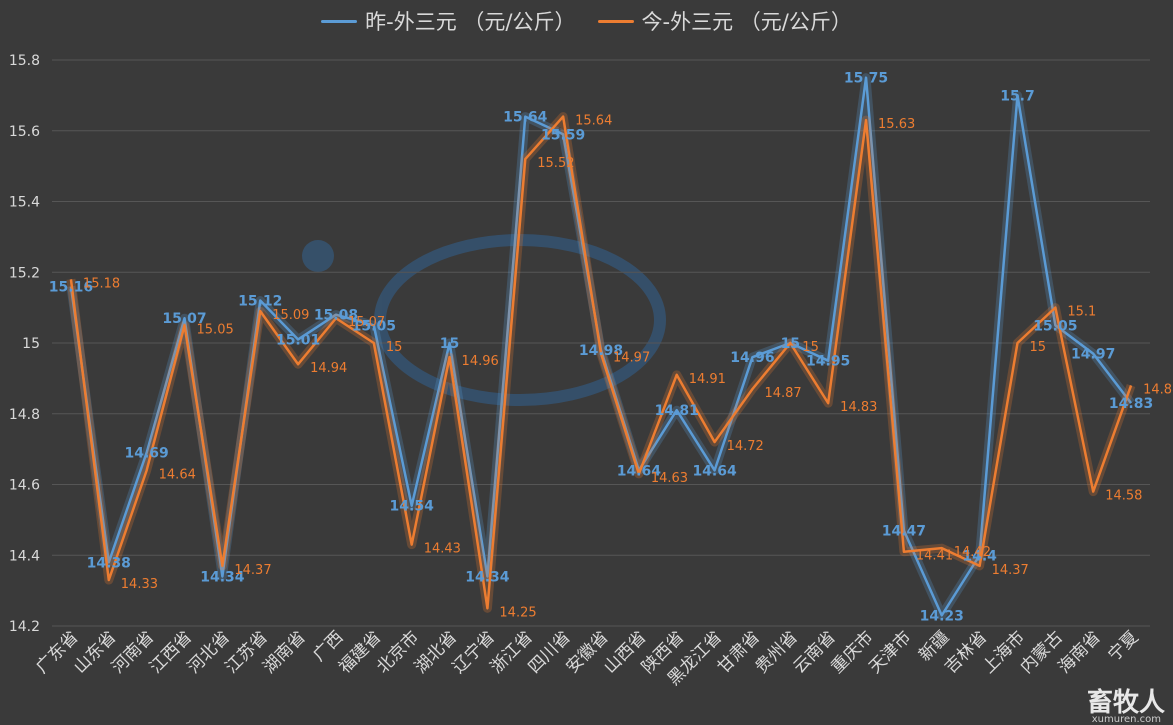  I want to click on x-tick-label: 安徽省, so click(587, 652).